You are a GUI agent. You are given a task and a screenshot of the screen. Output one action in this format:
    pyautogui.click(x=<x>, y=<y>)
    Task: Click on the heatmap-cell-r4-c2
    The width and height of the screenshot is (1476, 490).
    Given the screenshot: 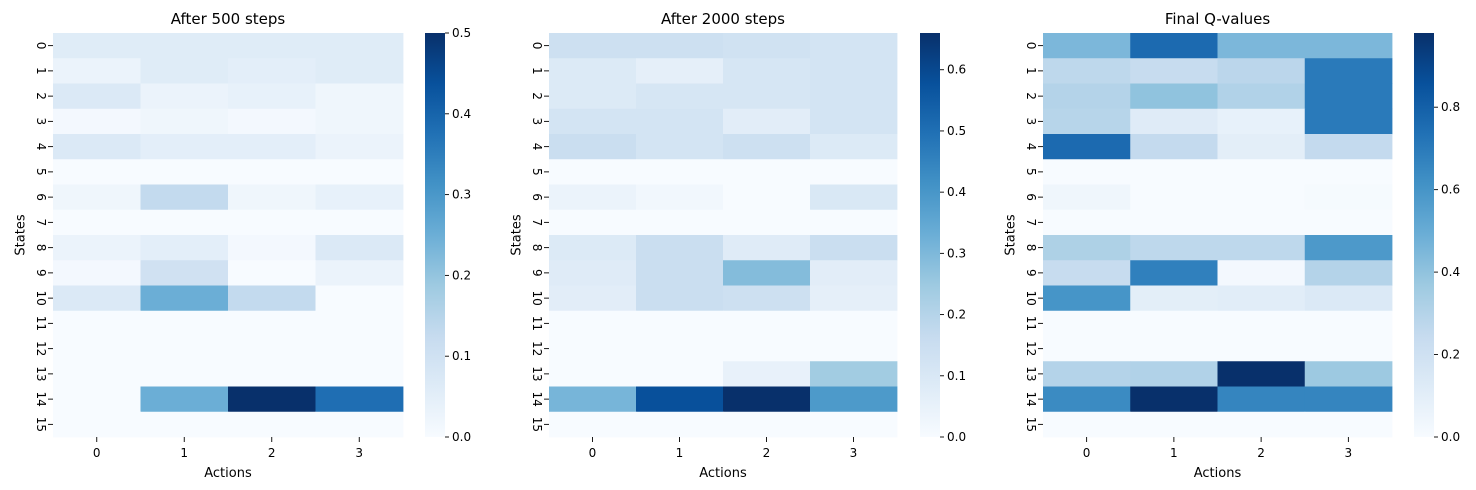 What is the action you would take?
    pyautogui.click(x=767, y=147)
    